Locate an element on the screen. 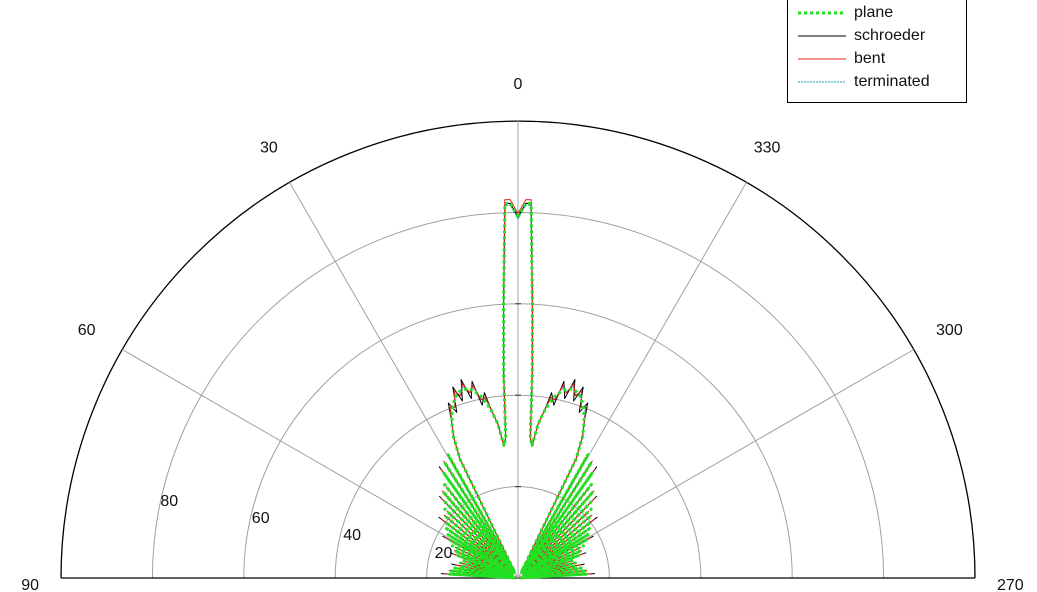  legend: plane schroeder bent terminated is located at coordinates (877, 51).